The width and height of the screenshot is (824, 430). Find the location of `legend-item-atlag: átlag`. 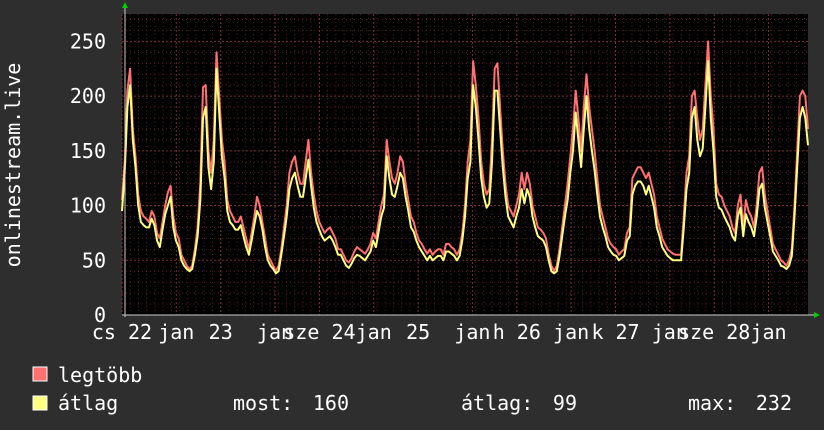

legend-item-atlag: átlag is located at coordinates (75, 403).